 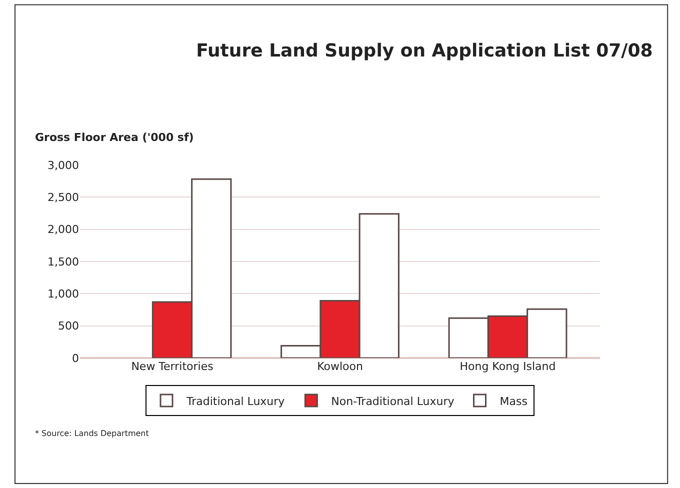 What do you see at coordinates (172, 366) in the screenshot?
I see `x-tick-label: New Territories` at bounding box center [172, 366].